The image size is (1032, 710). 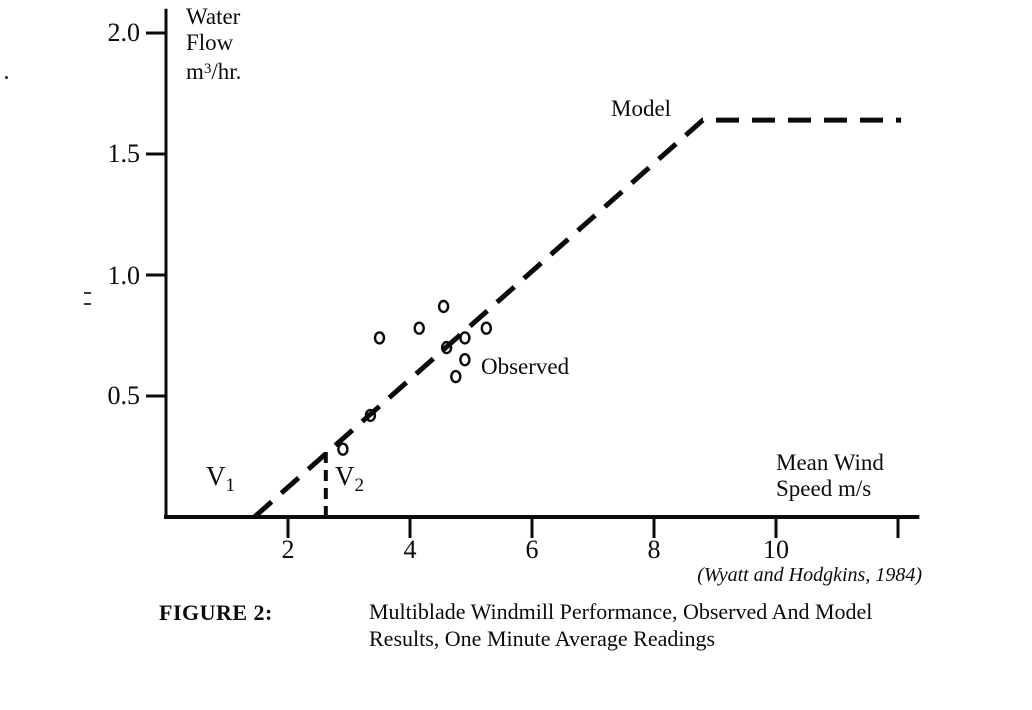 What do you see at coordinates (359, 485) in the screenshot?
I see `v2-subscript: 2` at bounding box center [359, 485].